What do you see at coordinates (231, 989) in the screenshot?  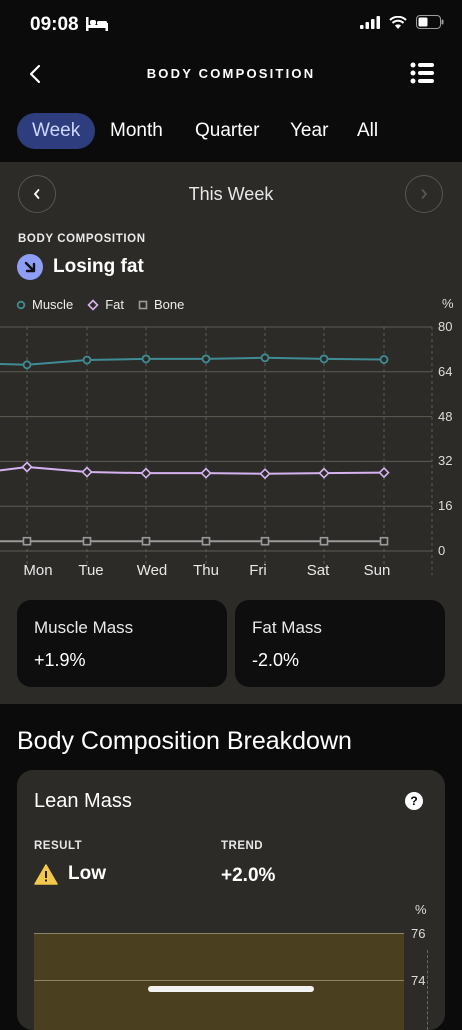 I see `home-indicator` at bounding box center [231, 989].